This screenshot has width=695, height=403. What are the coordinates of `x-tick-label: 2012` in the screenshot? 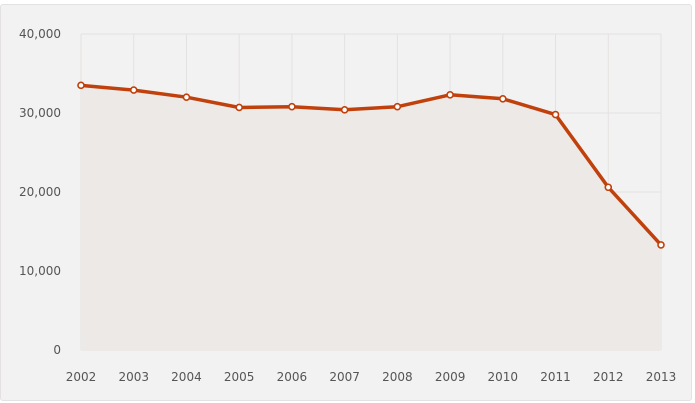 It's located at (608, 377).